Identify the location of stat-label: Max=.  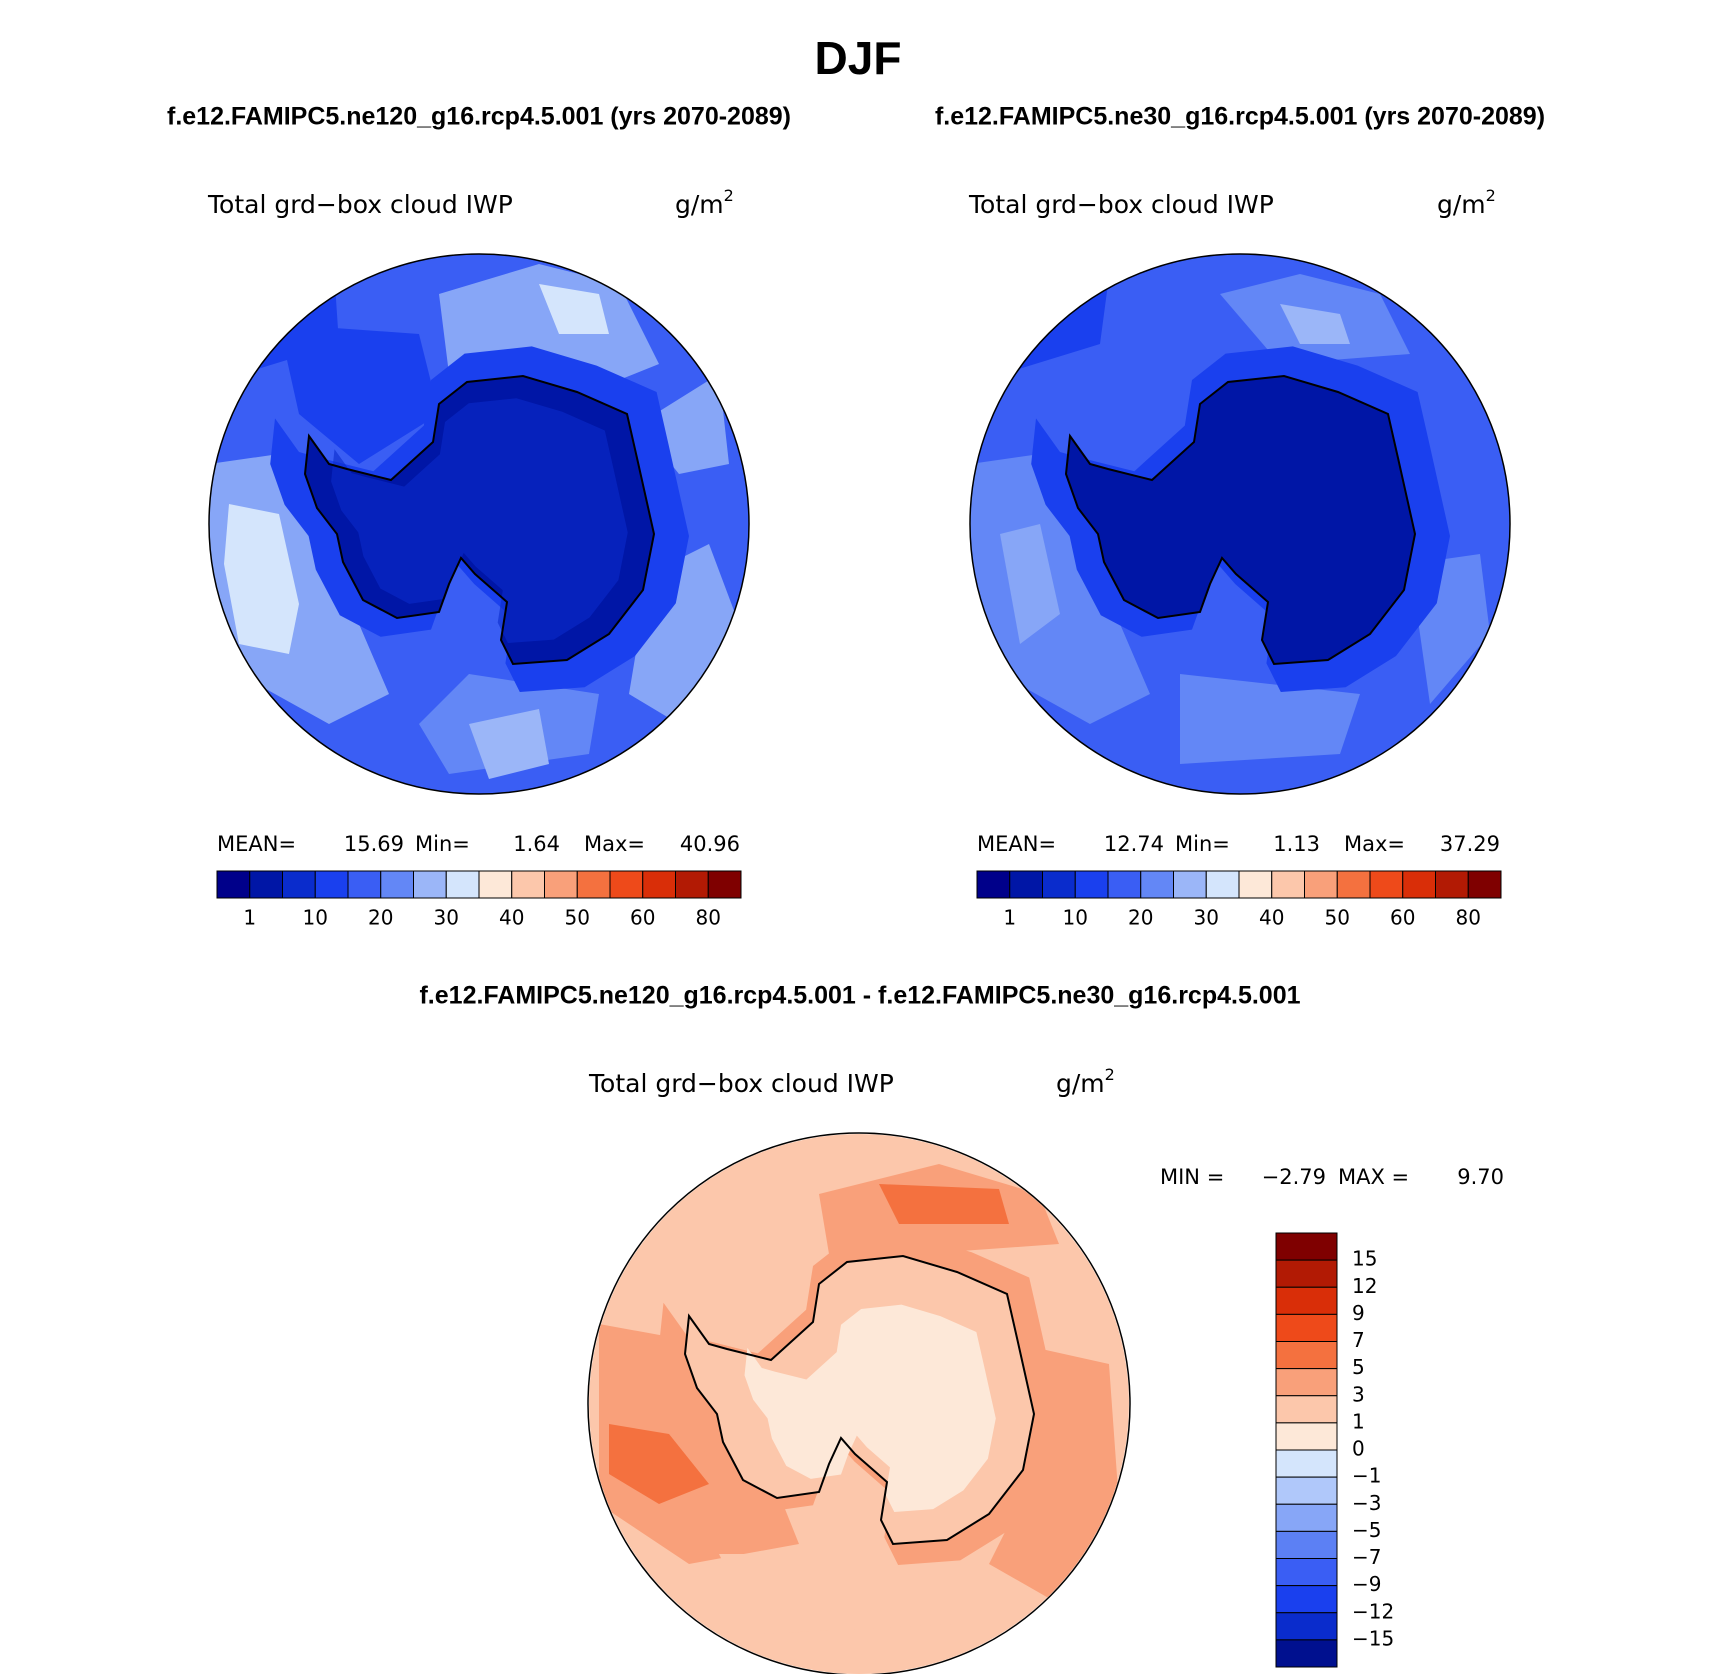
(1374, 844).